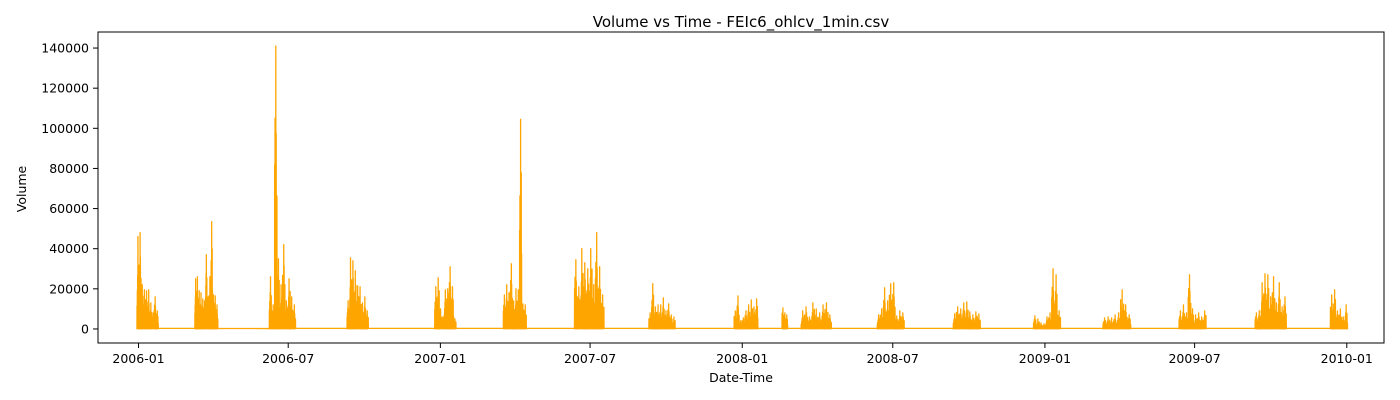 This screenshot has width=1400, height=400. I want to click on x-tick-label: 2010-01, so click(1347, 358).